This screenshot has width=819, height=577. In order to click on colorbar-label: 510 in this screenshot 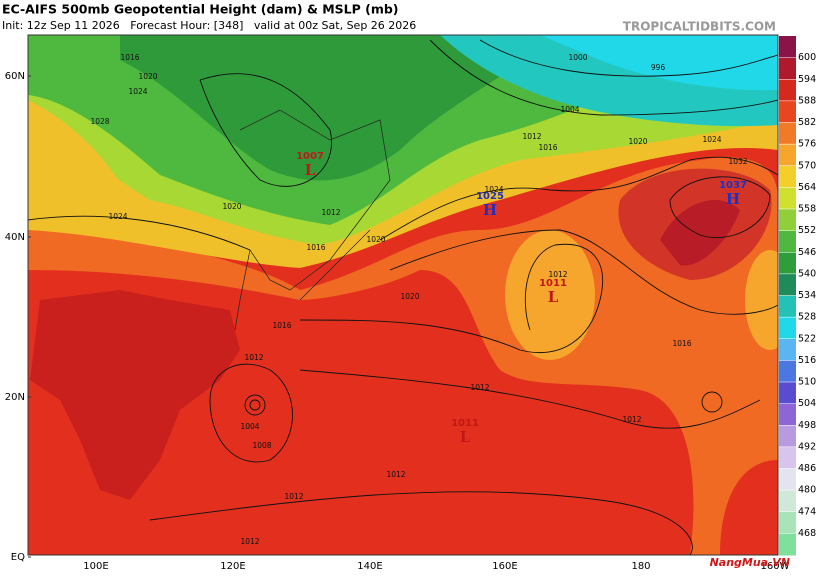, I will do `click(807, 382)`.